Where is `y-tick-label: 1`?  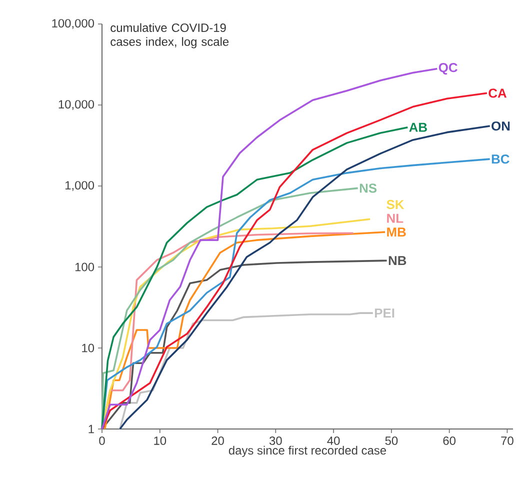 y-tick-label: 1 is located at coordinates (91, 429).